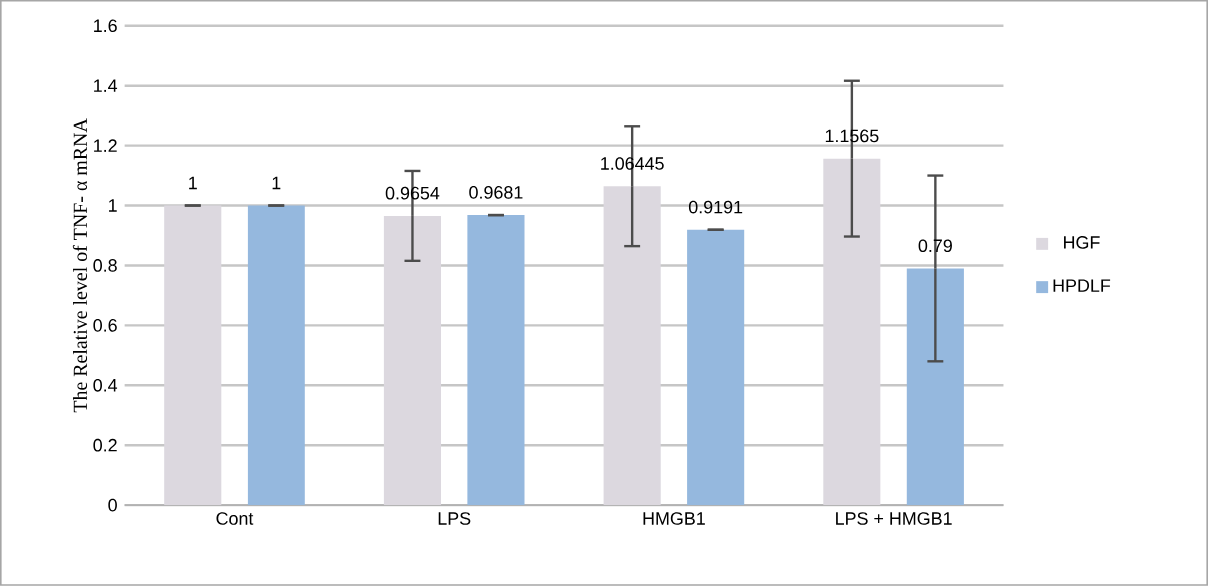 Image resolution: width=1208 pixels, height=586 pixels. Describe the element at coordinates (112, 505) in the screenshot. I see `y-tick-label: 0` at that location.